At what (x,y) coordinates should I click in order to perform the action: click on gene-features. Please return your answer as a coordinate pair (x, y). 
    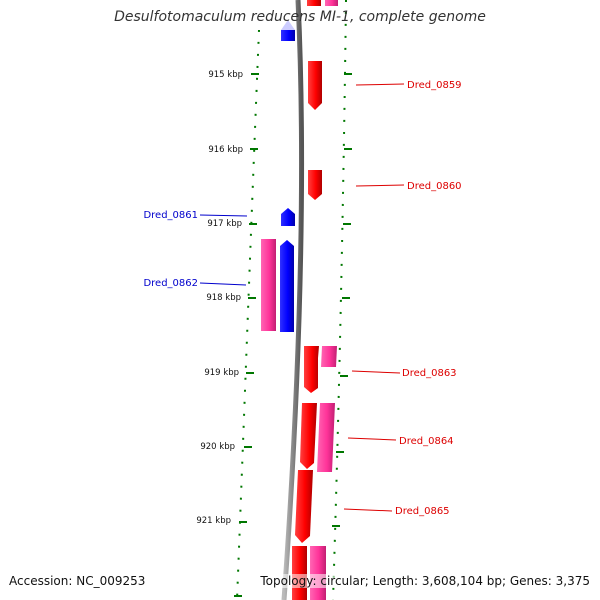
    Looking at the image, I should click on (299, 300).